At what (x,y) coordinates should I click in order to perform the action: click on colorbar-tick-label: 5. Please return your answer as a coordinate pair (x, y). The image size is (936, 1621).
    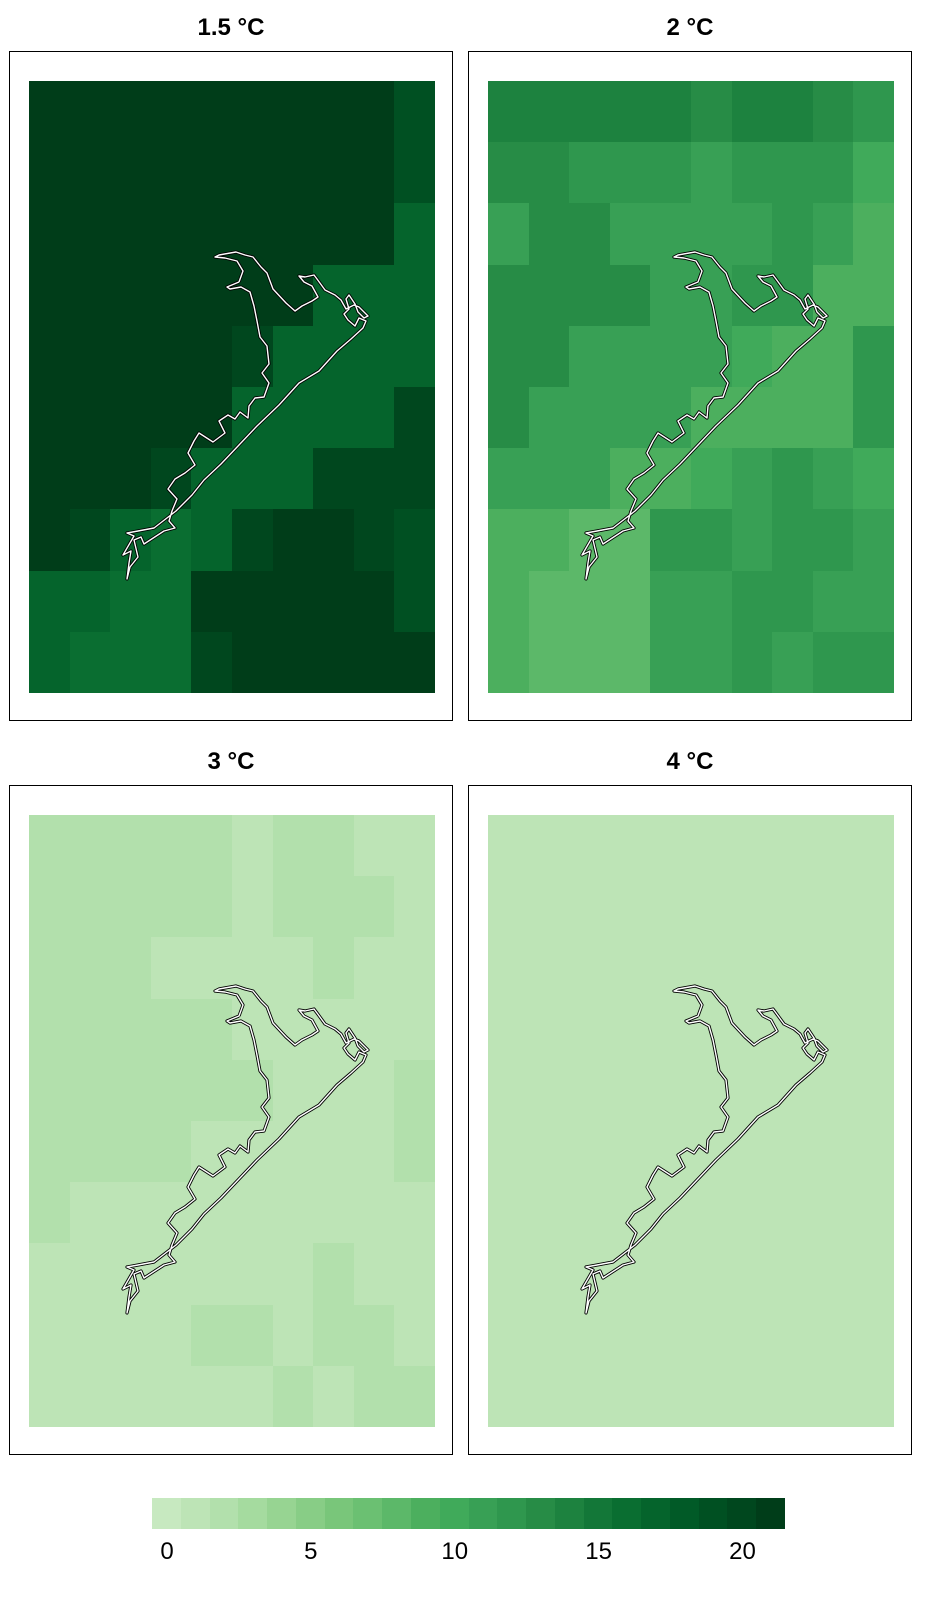
    Looking at the image, I should click on (311, 1551).